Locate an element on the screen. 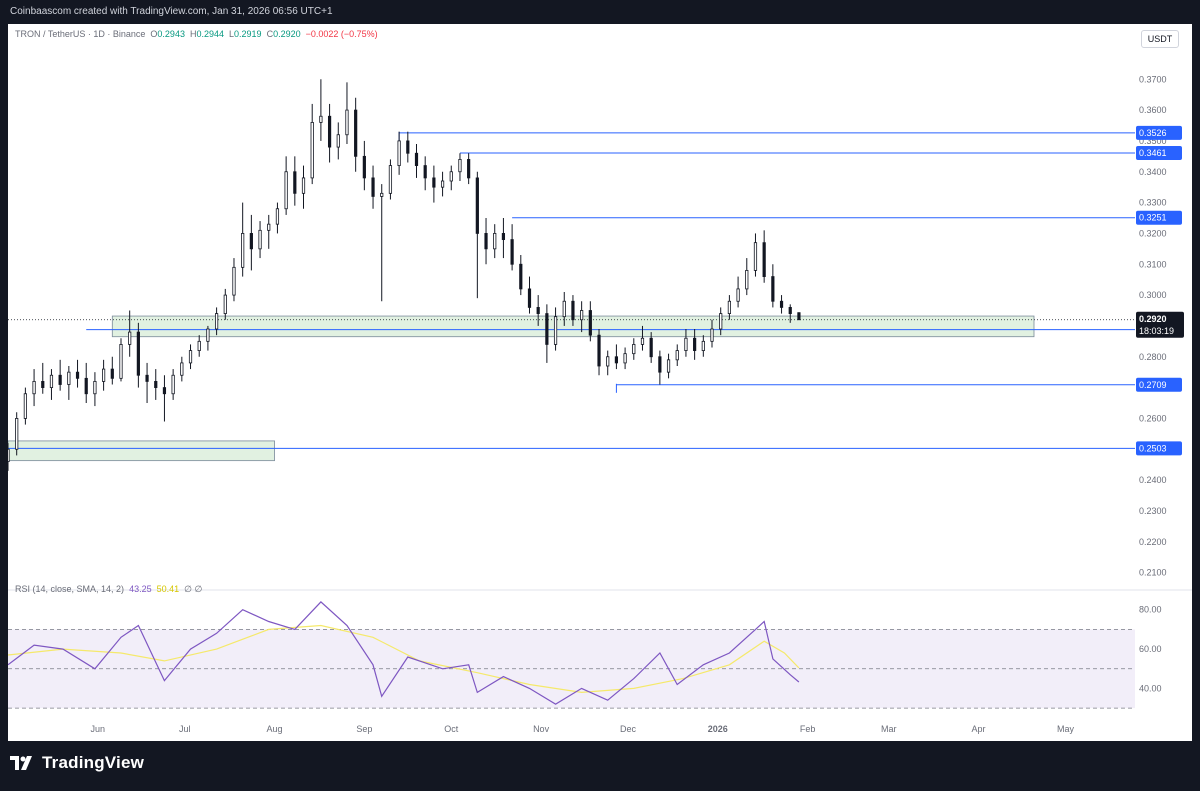  rsi-line is located at coordinates (404, 653).